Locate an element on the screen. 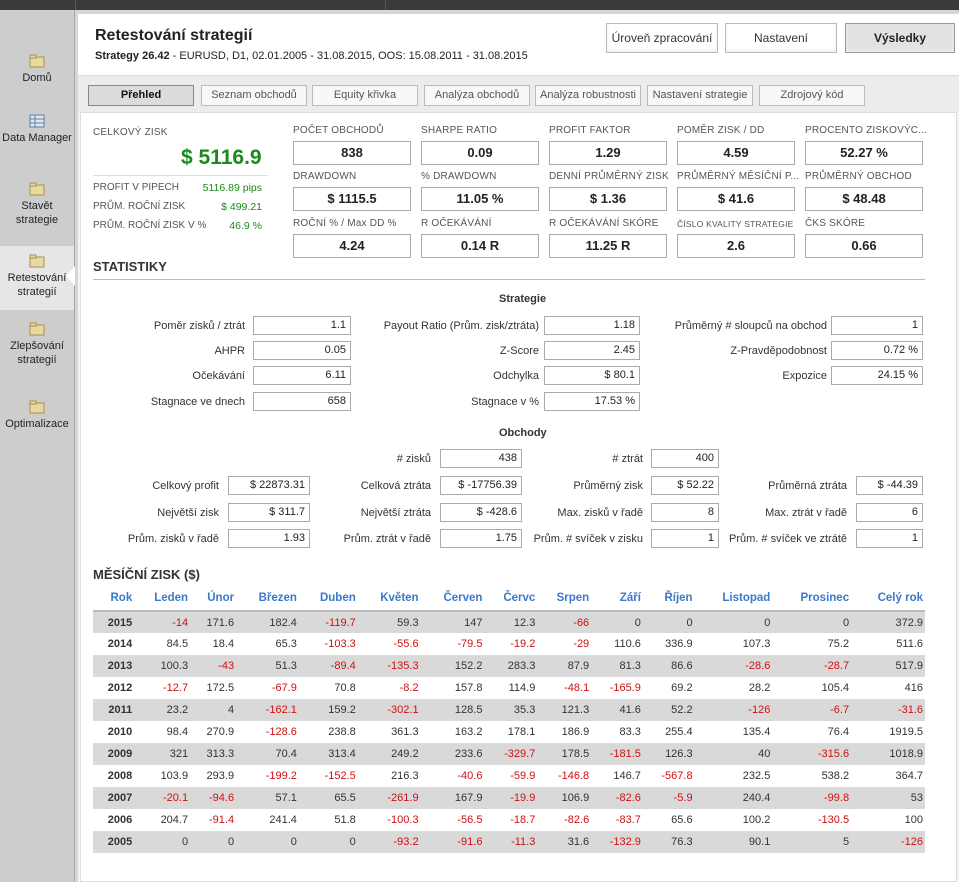 This screenshot has width=959, height=882. stat-value: $ 311.7 is located at coordinates (269, 512).